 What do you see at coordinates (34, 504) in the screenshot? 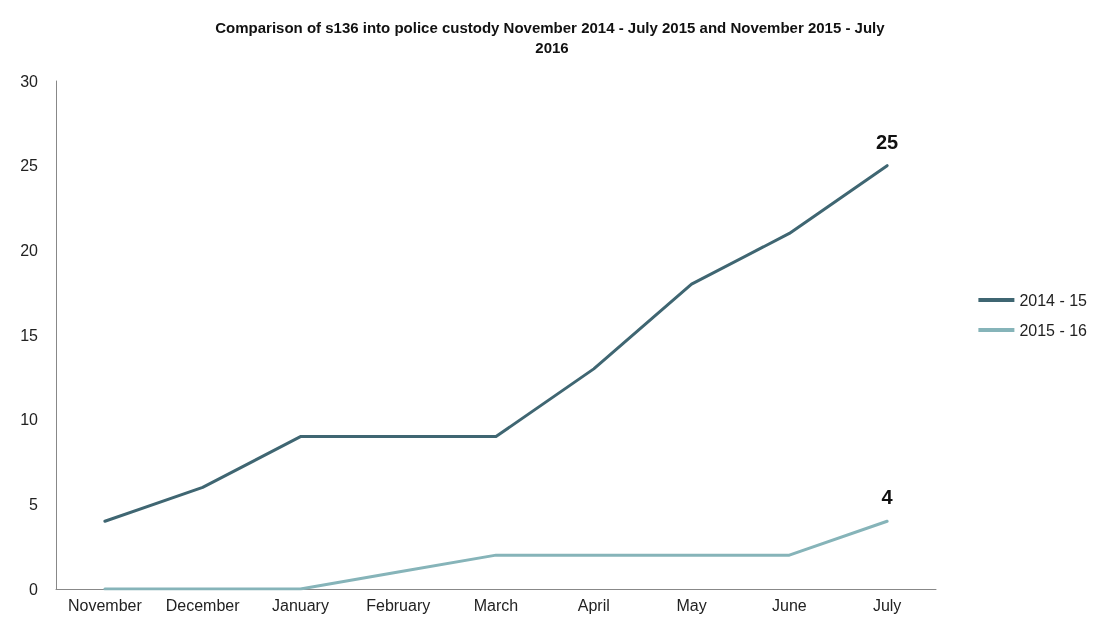
I see `y-tick-label: 5` at bounding box center [34, 504].